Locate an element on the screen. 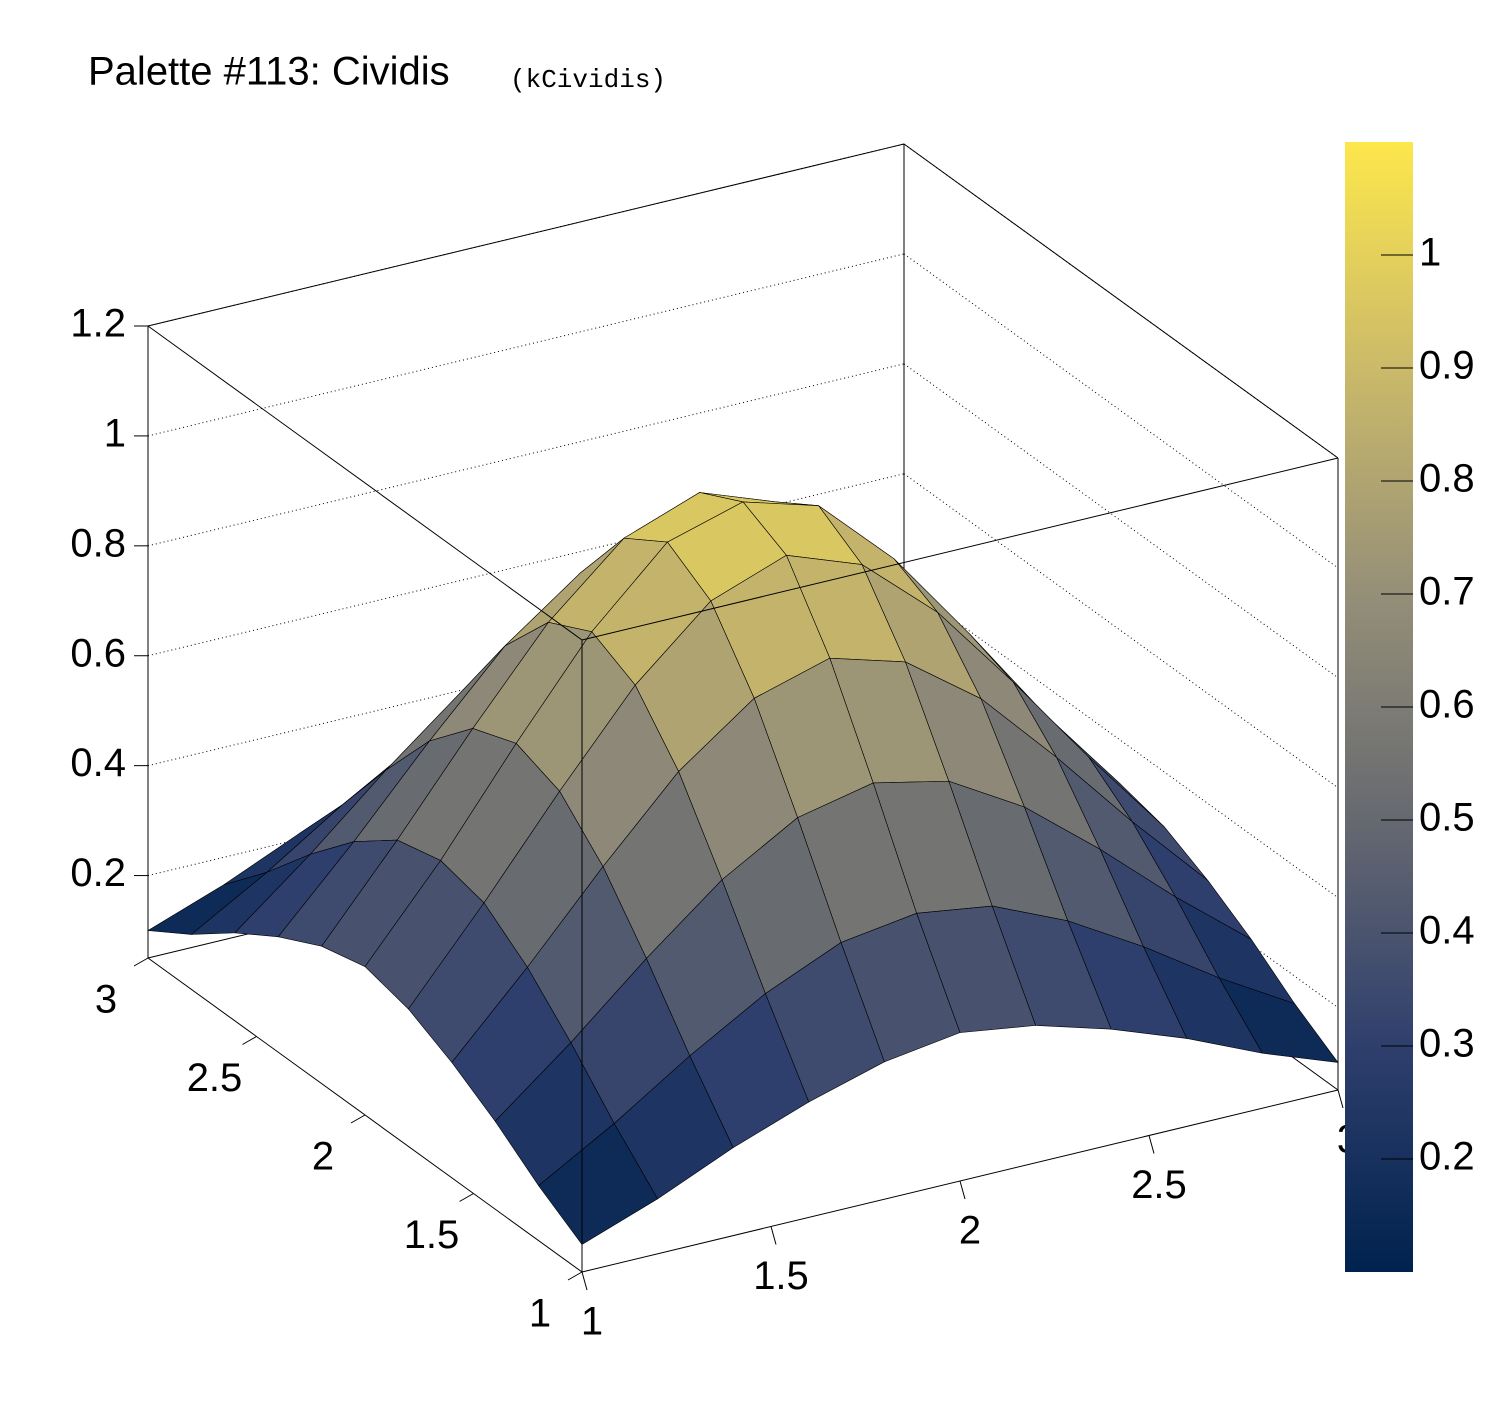 This screenshot has width=1488, height=1416. z-tick-label: 0.6 is located at coordinates (98, 653).